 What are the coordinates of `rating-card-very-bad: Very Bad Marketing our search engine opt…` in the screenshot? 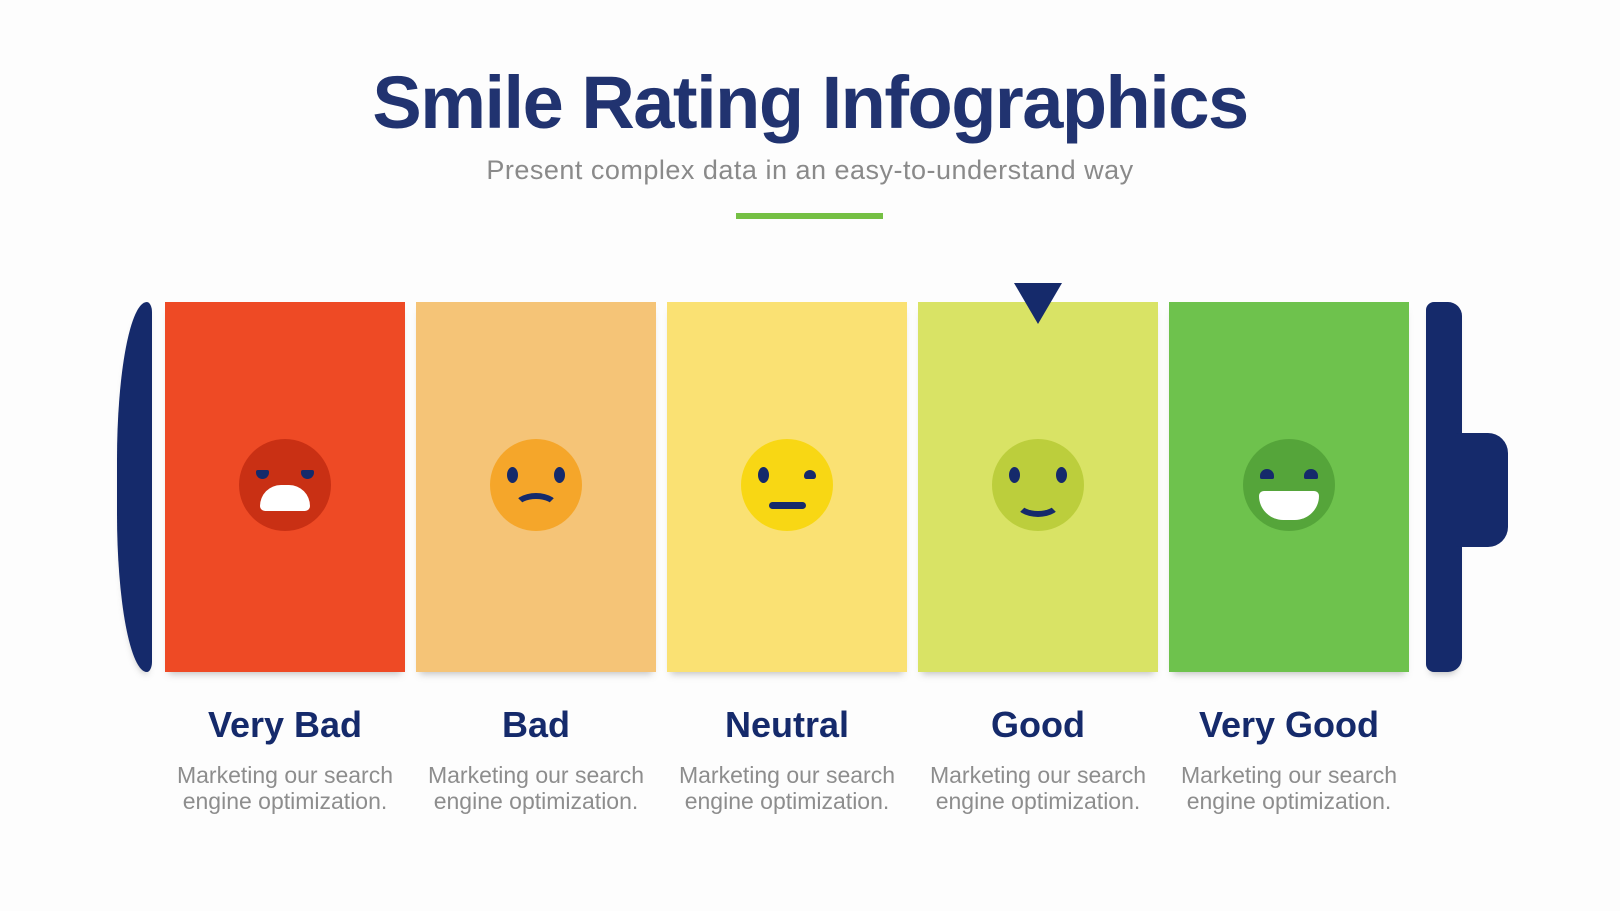 It's located at (285, 582).